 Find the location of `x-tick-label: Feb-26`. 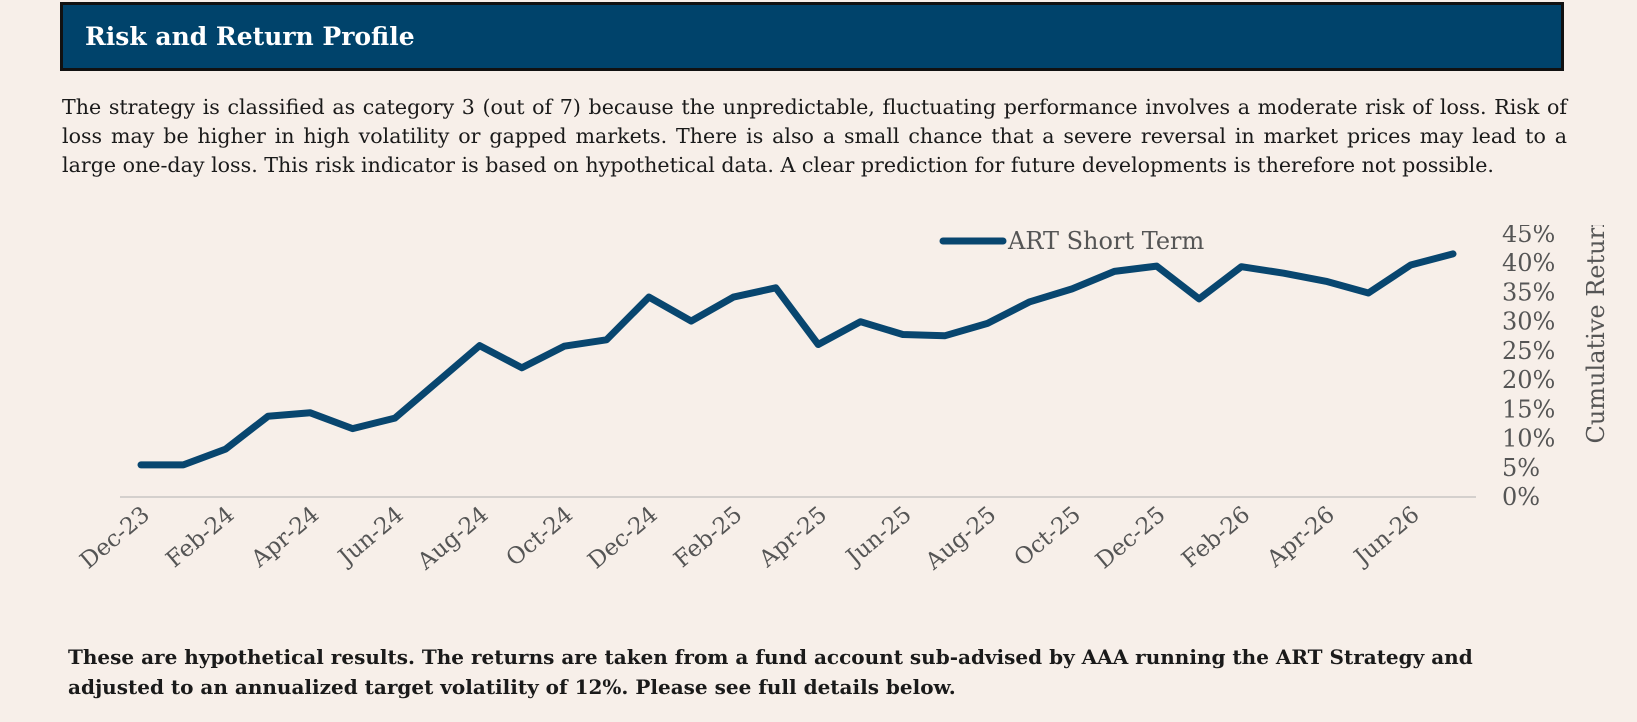

x-tick-label: Feb-26 is located at coordinates (1216, 537).